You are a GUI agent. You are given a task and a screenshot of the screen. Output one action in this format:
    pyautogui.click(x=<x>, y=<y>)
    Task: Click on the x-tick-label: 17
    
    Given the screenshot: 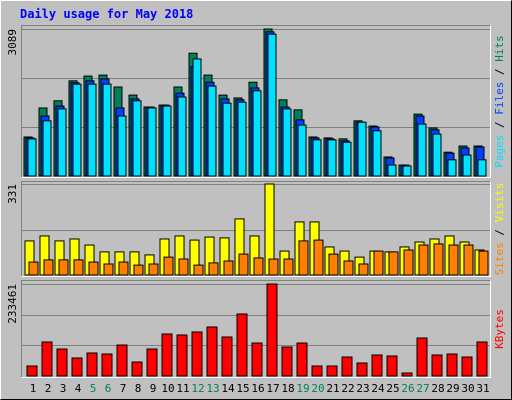 What is the action you would take?
    pyautogui.click(x=272, y=388)
    